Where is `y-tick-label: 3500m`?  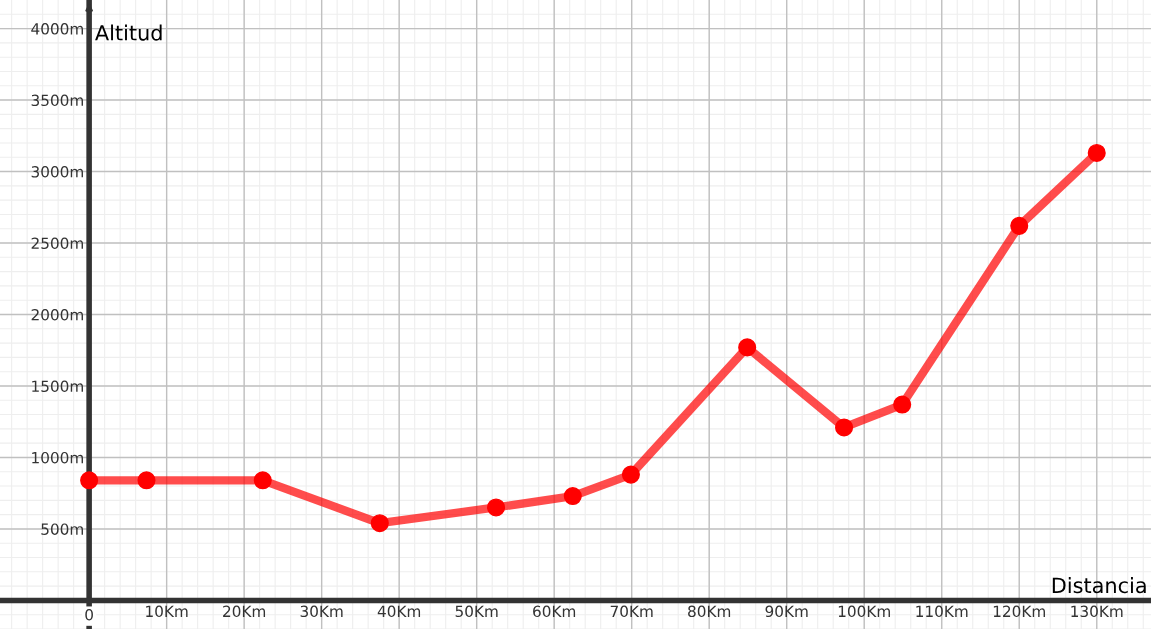
y-tick-label: 3500m is located at coordinates (57, 100).